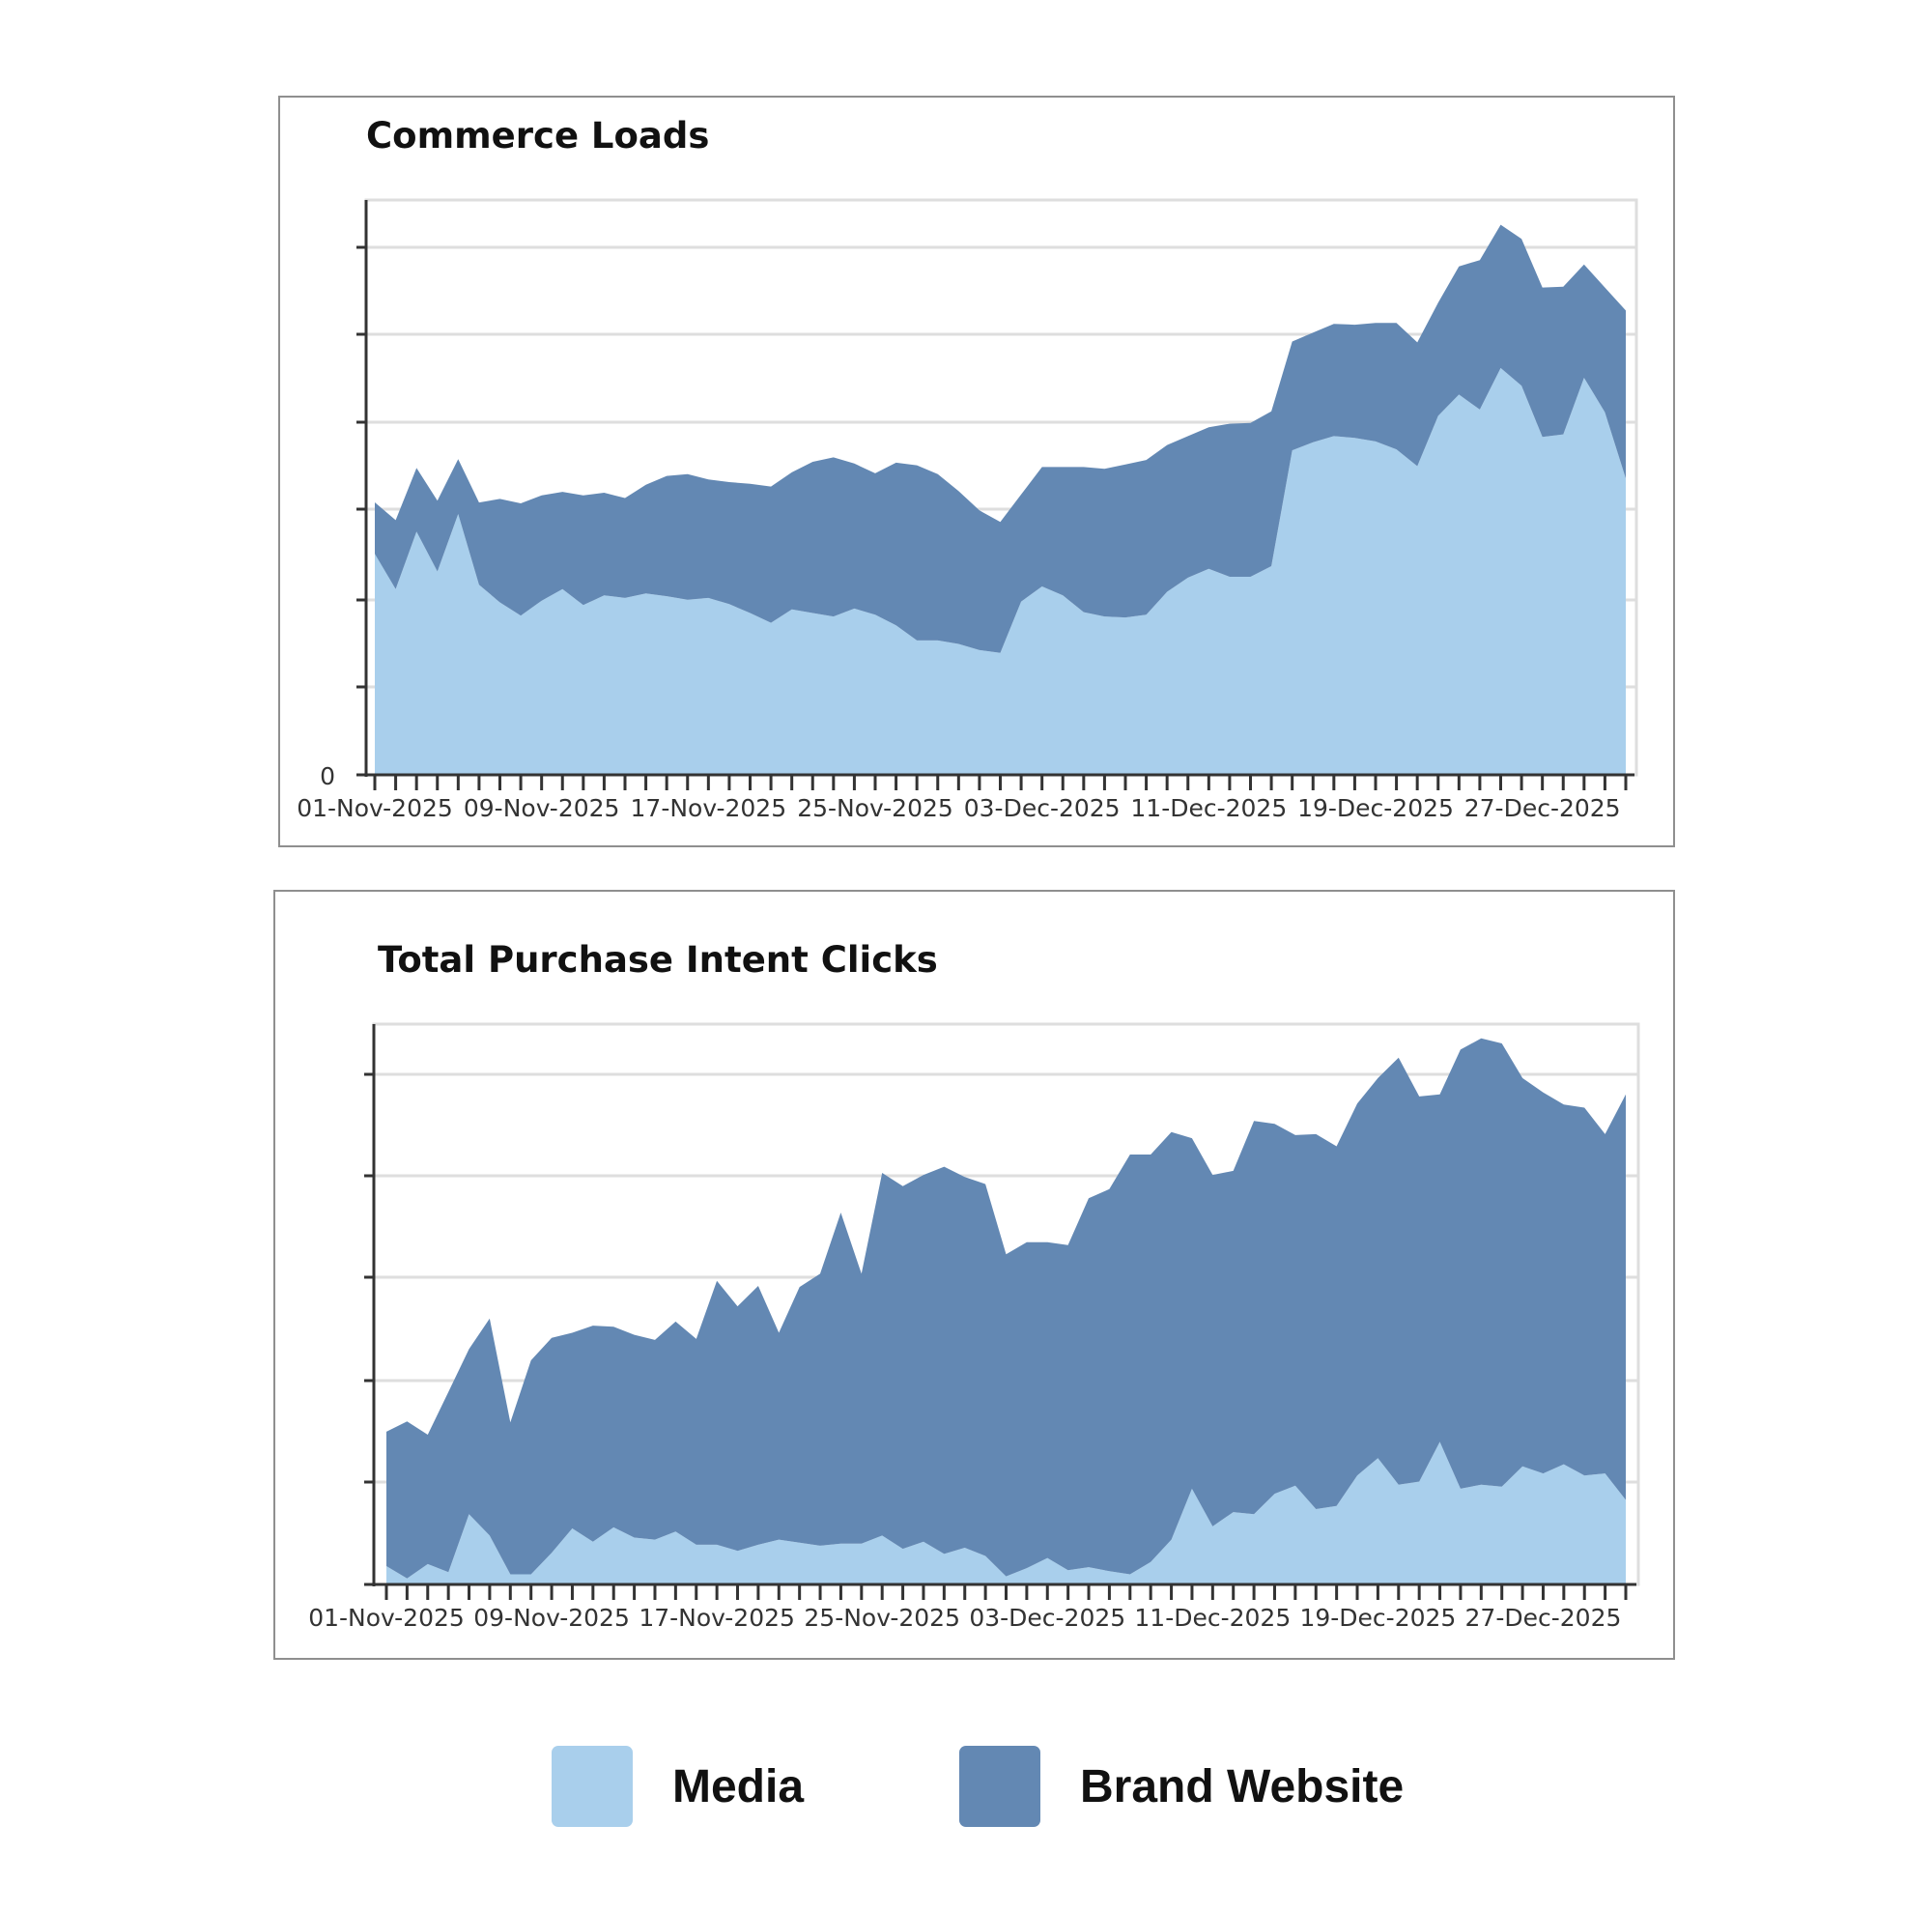 This screenshot has height=1911, width=1932. Describe the element at coordinates (592, 1786) in the screenshot. I see `legend-swatch-media` at that location.